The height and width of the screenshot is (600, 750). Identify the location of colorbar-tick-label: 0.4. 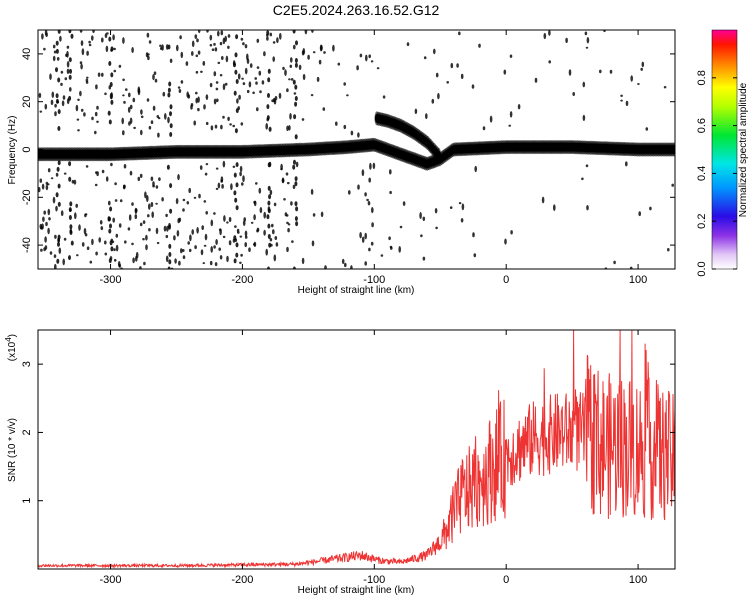
(702, 173).